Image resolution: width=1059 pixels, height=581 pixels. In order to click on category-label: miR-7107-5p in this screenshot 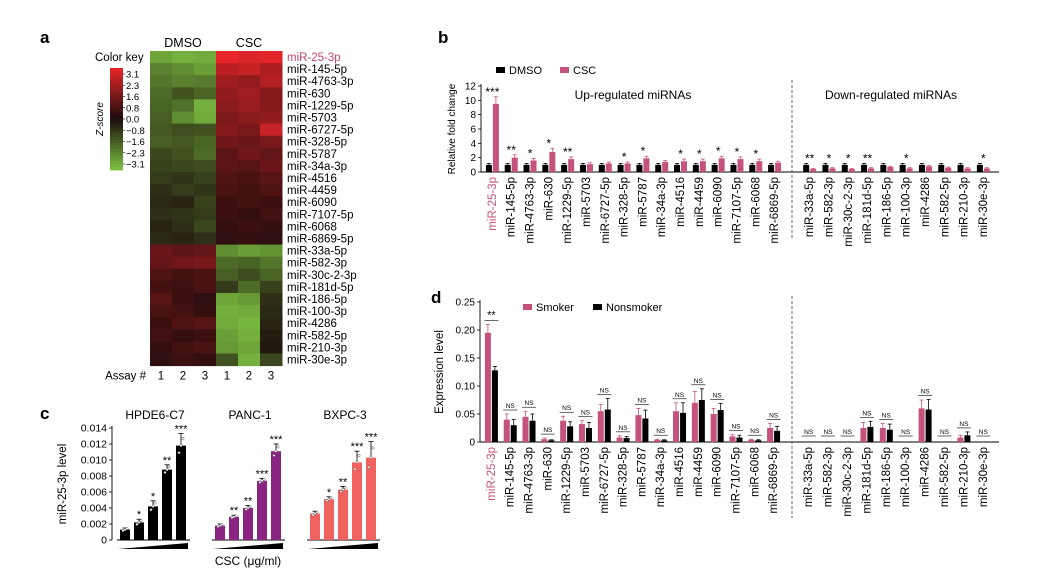, I will do `click(737, 210)`.